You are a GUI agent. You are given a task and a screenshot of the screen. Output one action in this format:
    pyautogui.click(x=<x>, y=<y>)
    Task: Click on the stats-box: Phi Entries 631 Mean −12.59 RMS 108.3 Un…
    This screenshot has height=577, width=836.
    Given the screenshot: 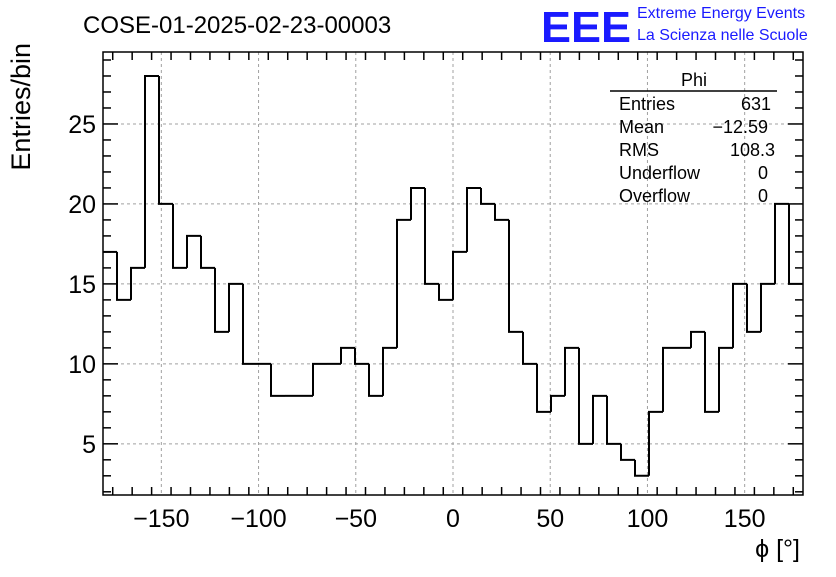 What is the action you would take?
    pyautogui.click(x=693, y=138)
    